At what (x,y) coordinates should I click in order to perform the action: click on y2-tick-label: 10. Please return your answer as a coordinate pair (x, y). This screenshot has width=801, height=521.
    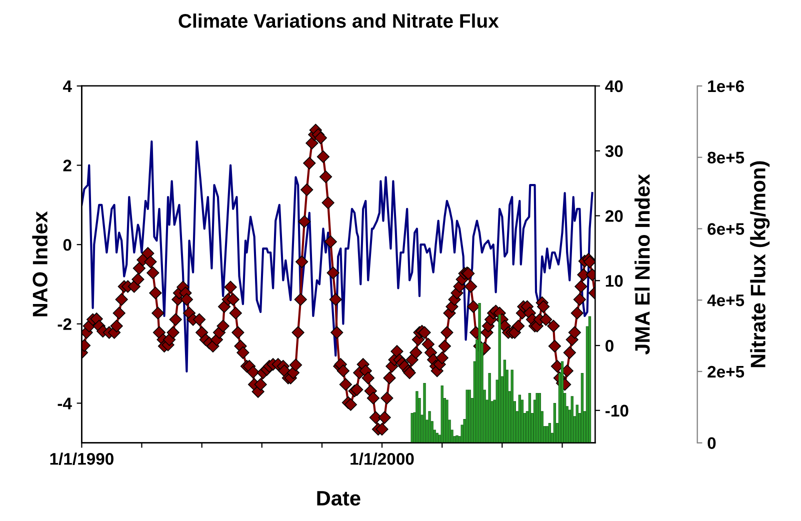
    Looking at the image, I should click on (614, 281).